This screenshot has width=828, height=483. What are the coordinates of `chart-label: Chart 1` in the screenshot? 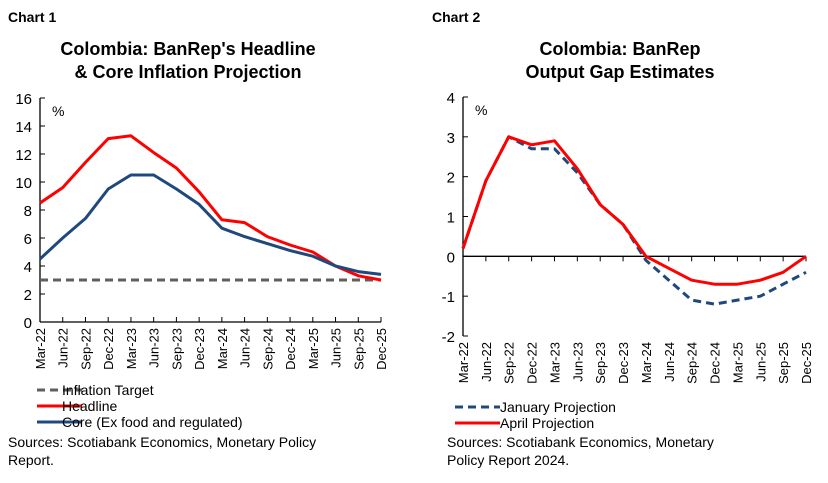 It's located at (32, 17).